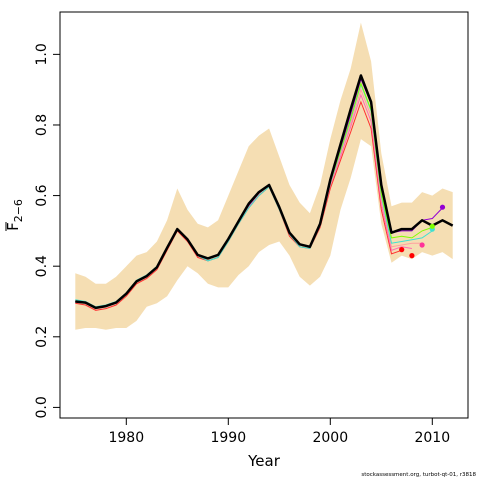  What do you see at coordinates (13, 226) in the screenshot?
I see `y-axis-label-base: F` at bounding box center [13, 226].